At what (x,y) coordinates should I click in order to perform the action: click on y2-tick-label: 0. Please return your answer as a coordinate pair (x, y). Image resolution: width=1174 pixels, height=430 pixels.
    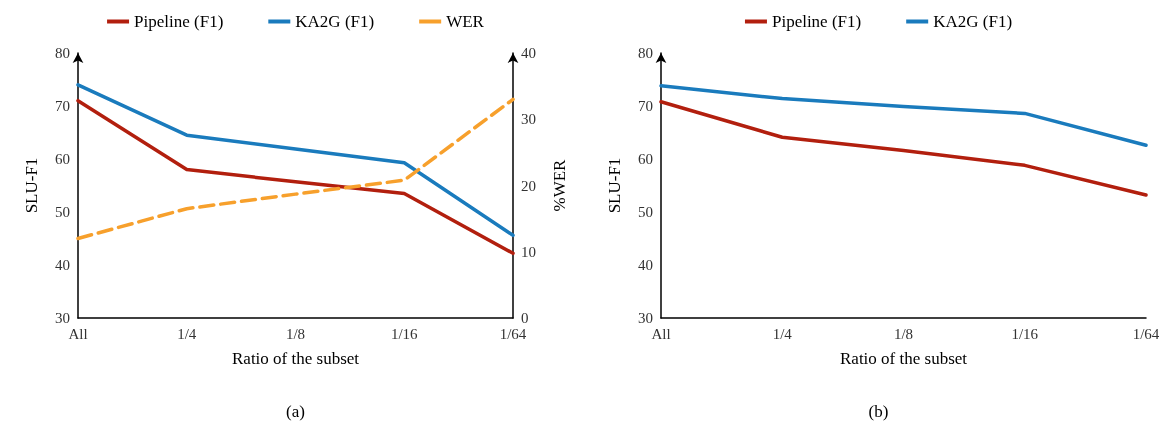
    Looking at the image, I should click on (525, 318).